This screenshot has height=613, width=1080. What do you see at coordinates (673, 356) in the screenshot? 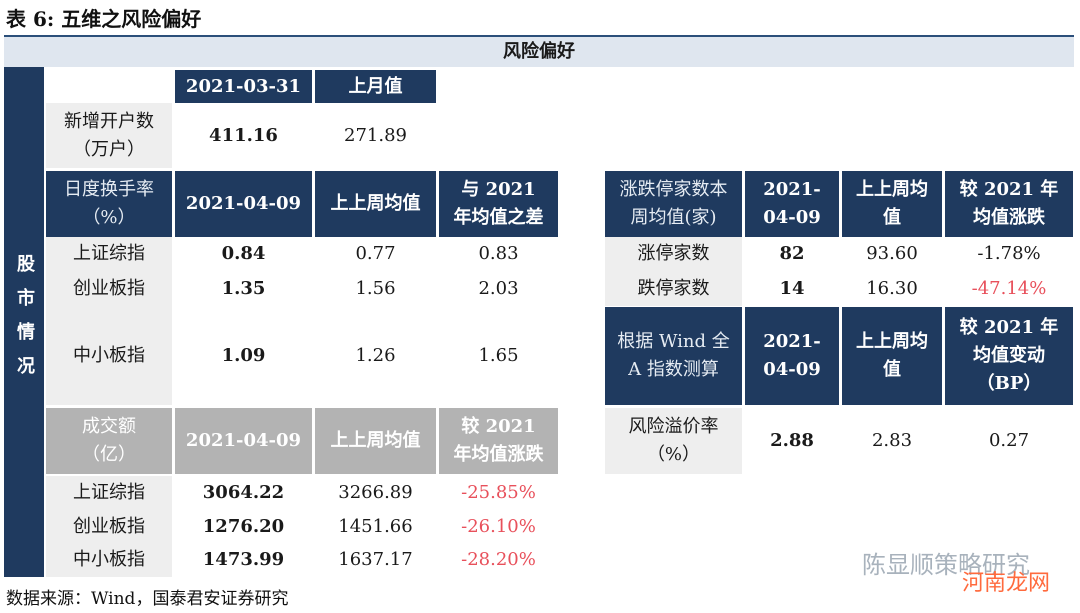
I see `premium-label-header: 根据 Wind 全 A 指数测算` at bounding box center [673, 356].